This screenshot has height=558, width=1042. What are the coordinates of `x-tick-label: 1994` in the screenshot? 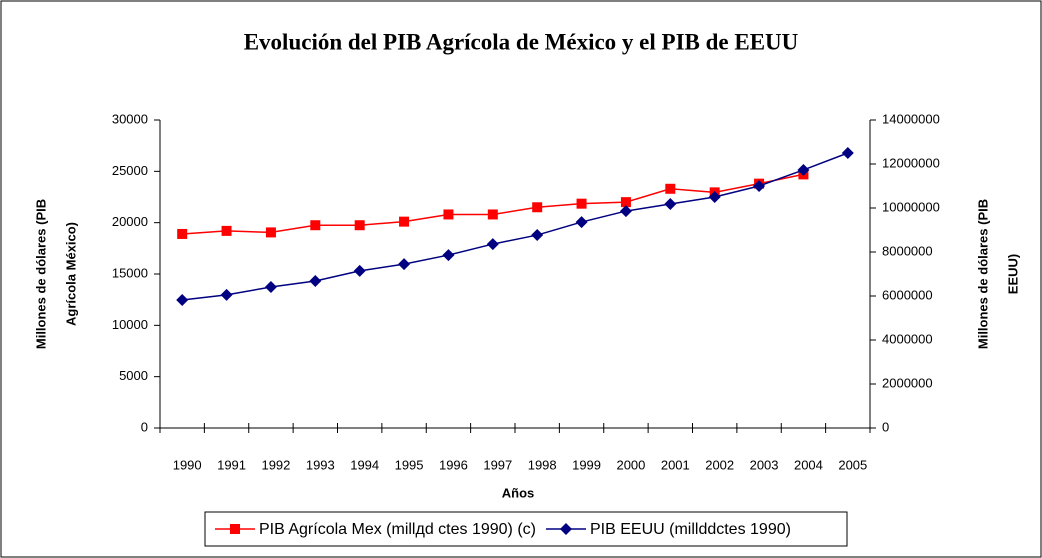 It's located at (364, 464).